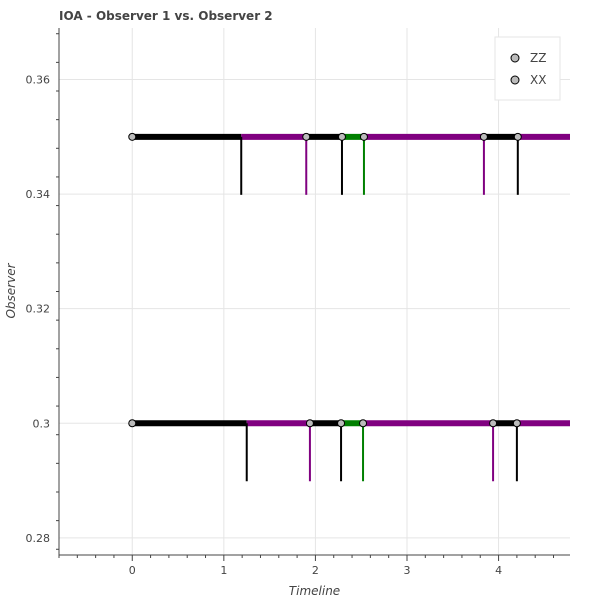 This screenshot has width=600, height=600. What do you see at coordinates (538, 80) in the screenshot?
I see `legend-label-xx: XX` at bounding box center [538, 80].